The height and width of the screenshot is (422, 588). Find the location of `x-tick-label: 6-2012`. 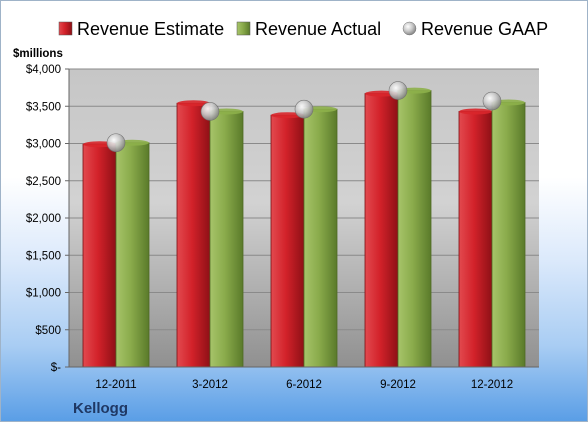

x-tick-label: 6-2012 is located at coordinates (304, 385).